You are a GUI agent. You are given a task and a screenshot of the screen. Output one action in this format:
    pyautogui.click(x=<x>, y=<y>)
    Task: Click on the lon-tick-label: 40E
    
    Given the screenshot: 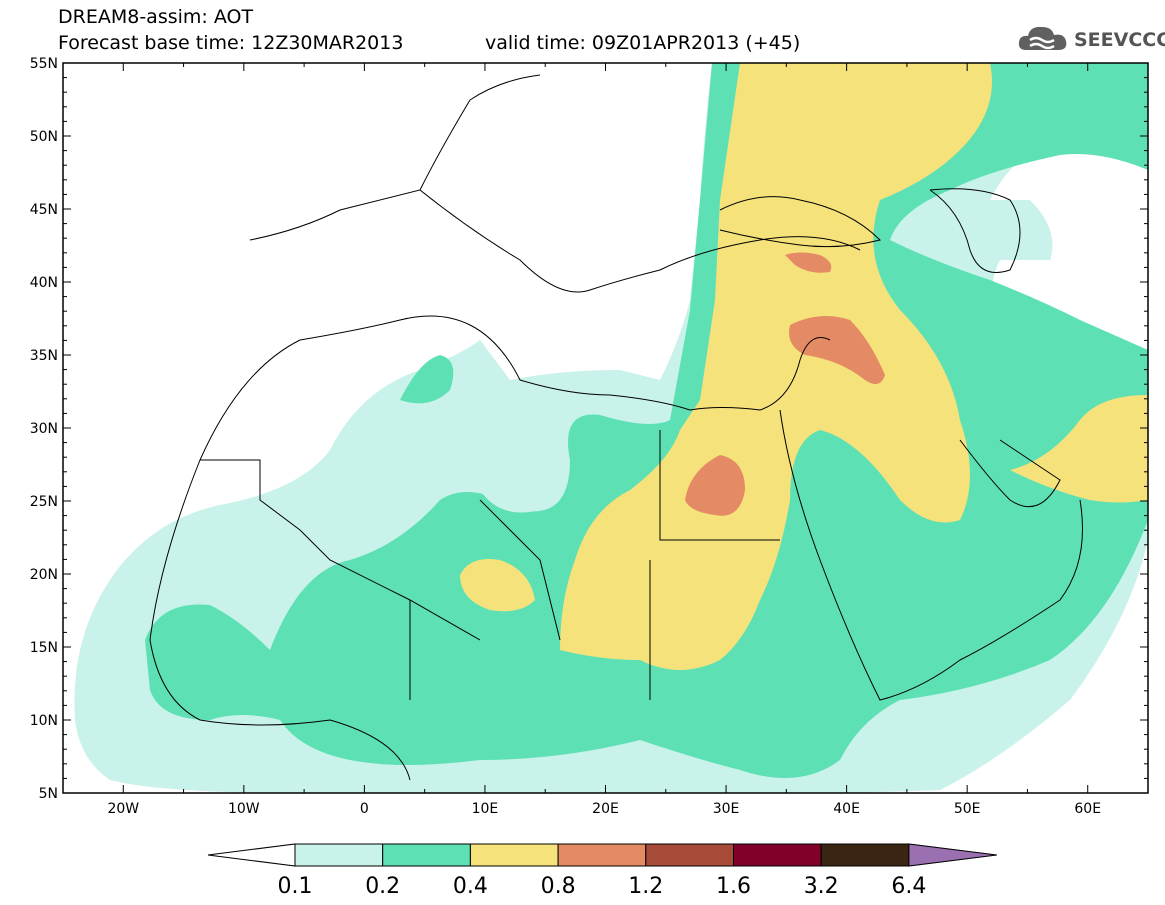 What is the action you would take?
    pyautogui.click(x=846, y=809)
    